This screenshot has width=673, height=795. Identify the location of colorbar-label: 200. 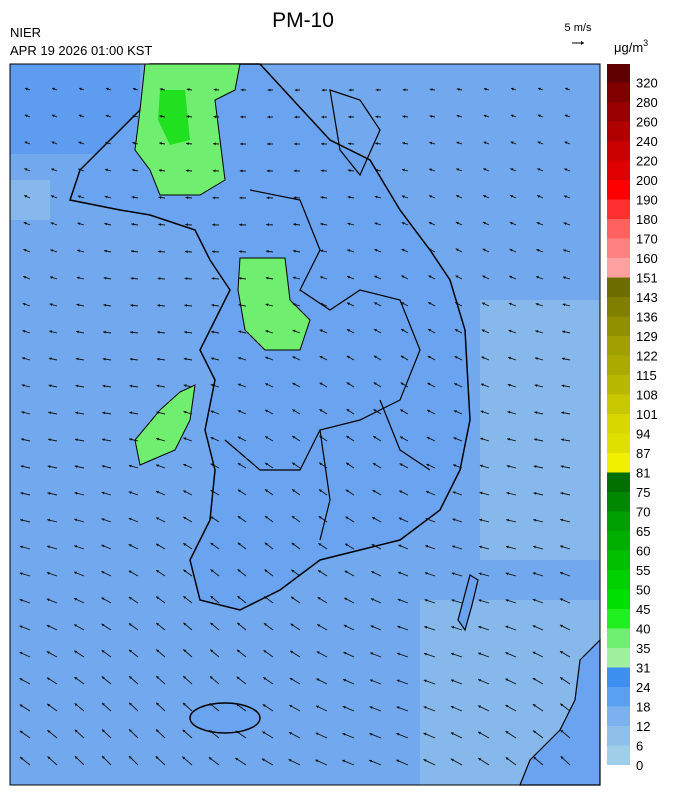
(647, 180).